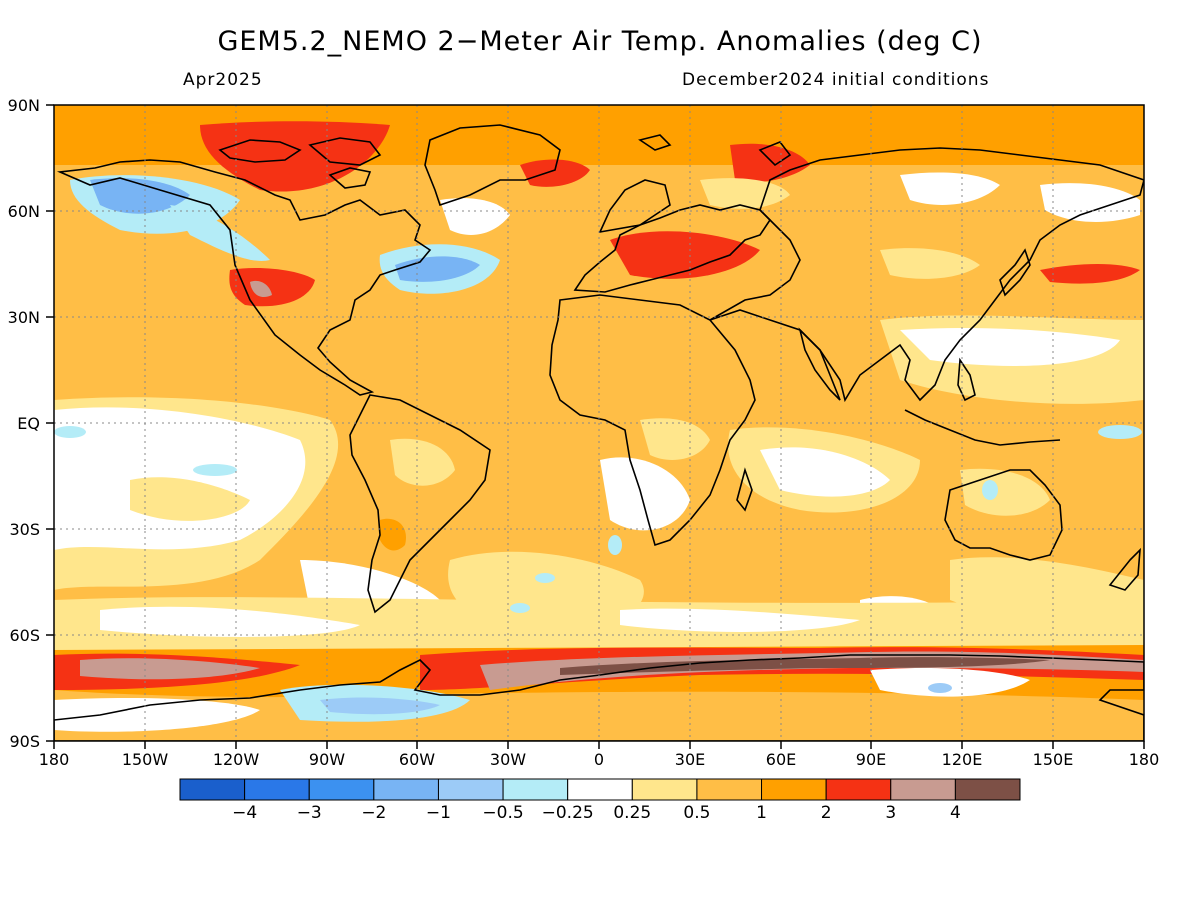  I want to click on lat-label-60n: 60N, so click(23, 211).